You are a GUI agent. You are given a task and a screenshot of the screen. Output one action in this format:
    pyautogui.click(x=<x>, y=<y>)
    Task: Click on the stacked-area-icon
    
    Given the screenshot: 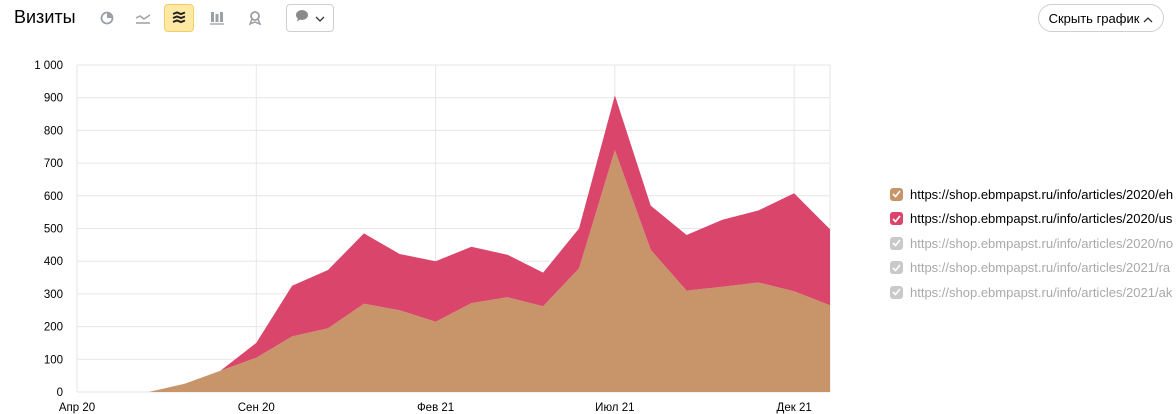 What is the action you would take?
    pyautogui.click(x=179, y=18)
    